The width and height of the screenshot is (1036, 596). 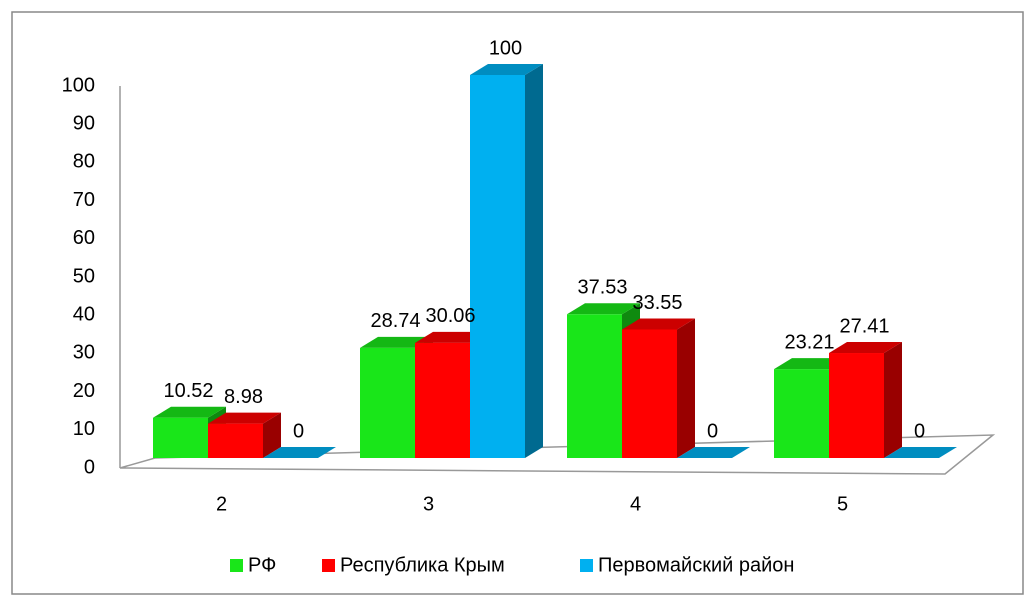 I want to click on x-tick-label: 2, so click(x=221, y=504).